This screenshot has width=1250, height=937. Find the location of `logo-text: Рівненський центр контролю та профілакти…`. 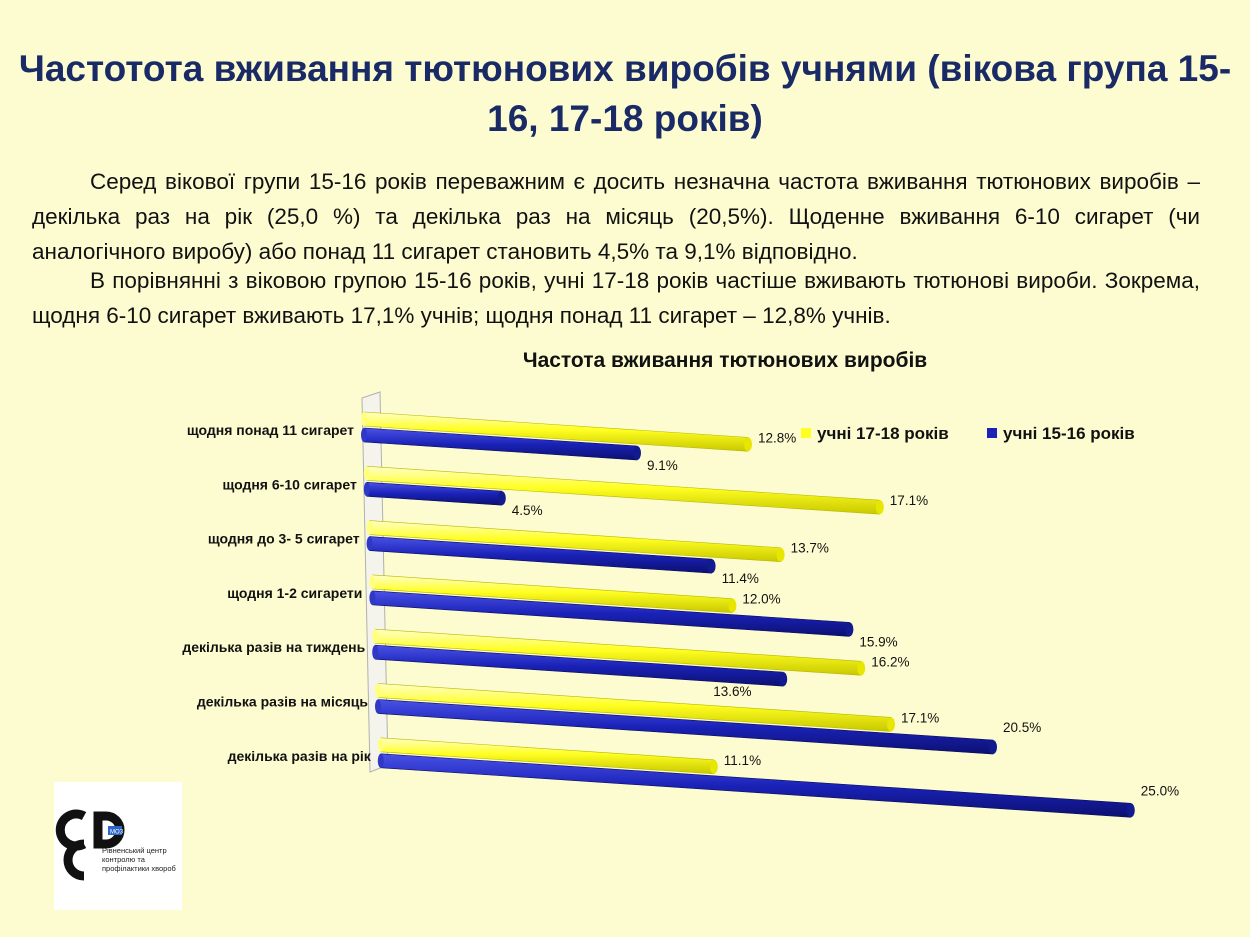

logo-text: Рівненський центр контролю та профілакти… is located at coordinates (139, 859).